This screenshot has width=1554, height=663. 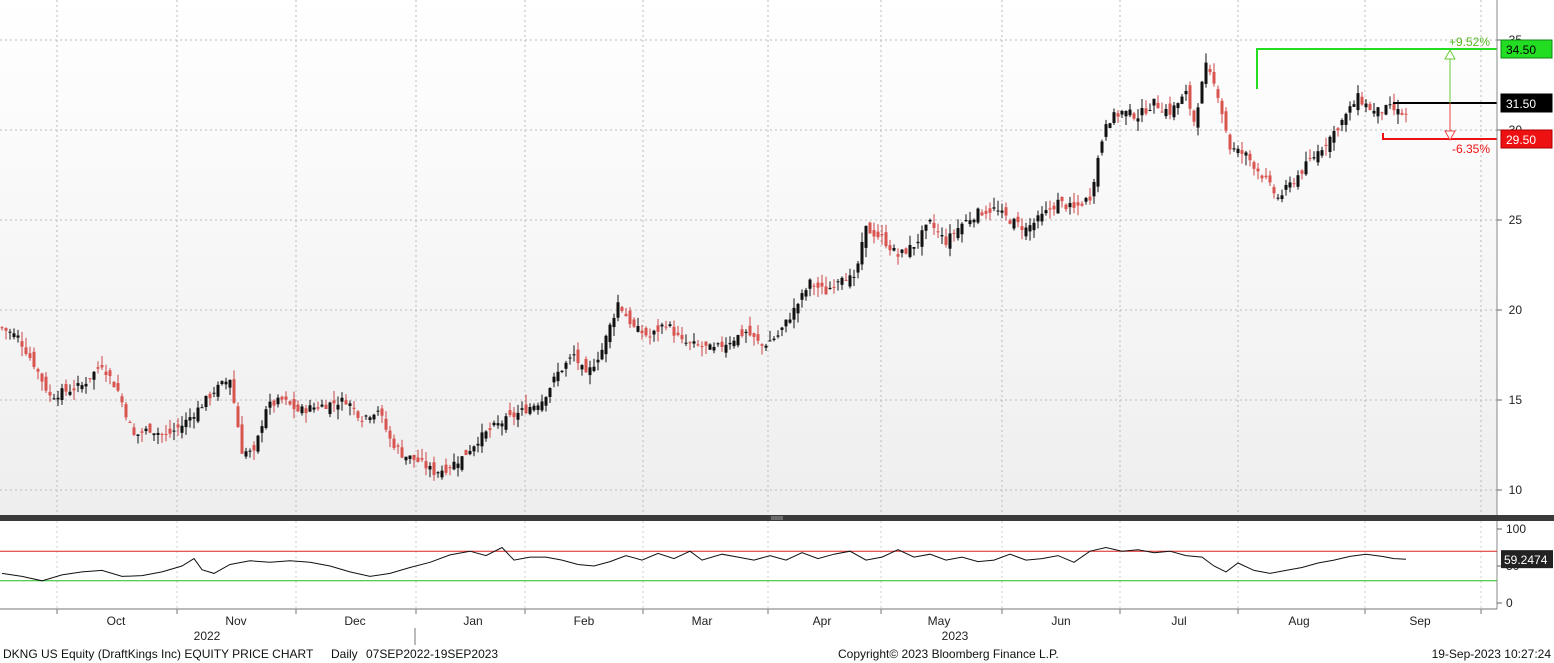 What do you see at coordinates (1492, 654) in the screenshot?
I see `timestamp: 19-Sep-2023 10:27:24` at bounding box center [1492, 654].